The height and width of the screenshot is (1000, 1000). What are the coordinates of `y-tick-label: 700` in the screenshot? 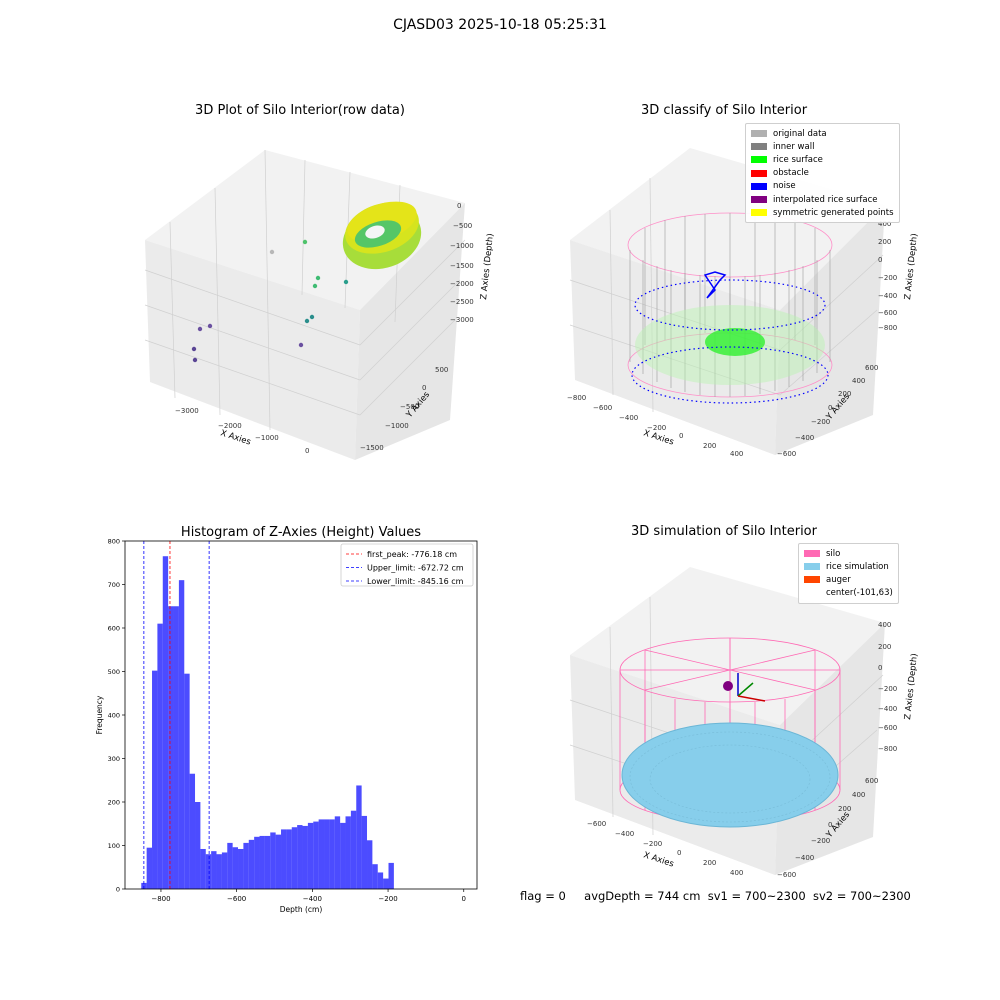 It's located at (114, 585).